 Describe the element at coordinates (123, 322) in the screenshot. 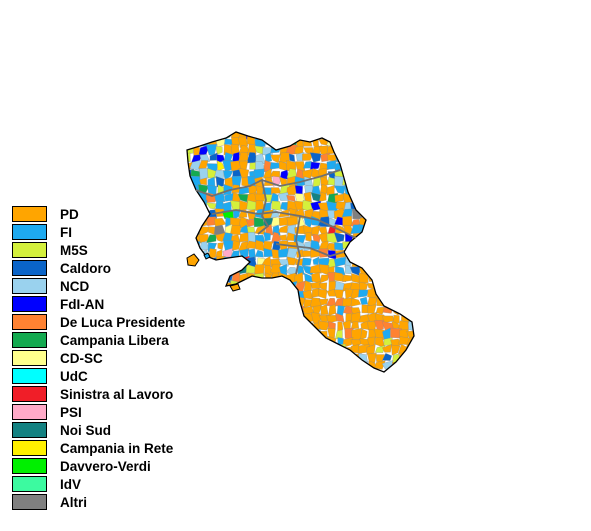

I see `legend-label: De Luca Presidente` at that location.